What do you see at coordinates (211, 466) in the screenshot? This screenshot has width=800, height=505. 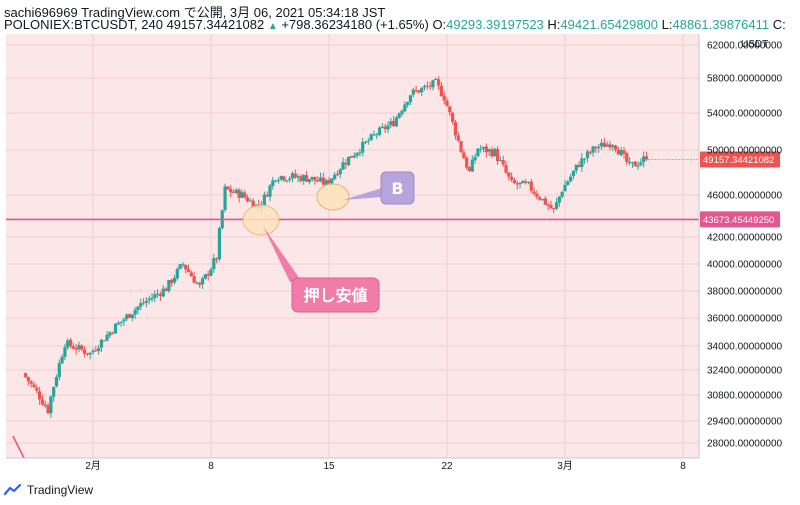 I see `x-tick-label: 8` at bounding box center [211, 466].